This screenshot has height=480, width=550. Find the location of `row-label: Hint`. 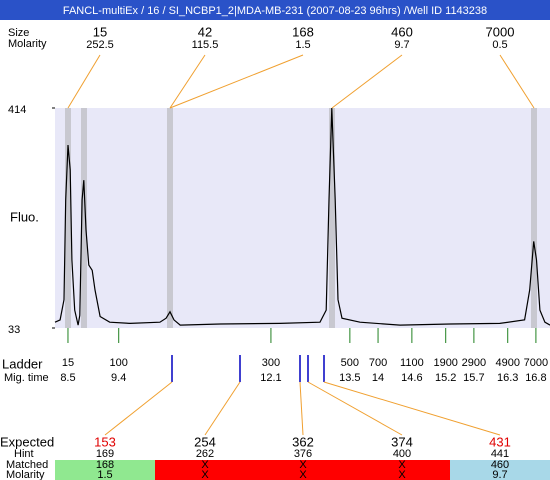

row-label: Hint is located at coordinates (24, 454).